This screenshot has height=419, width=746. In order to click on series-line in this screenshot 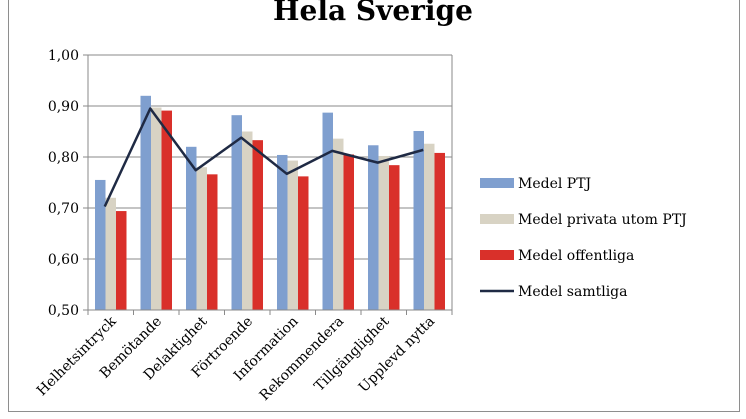, I will do `click(263, 157)`.